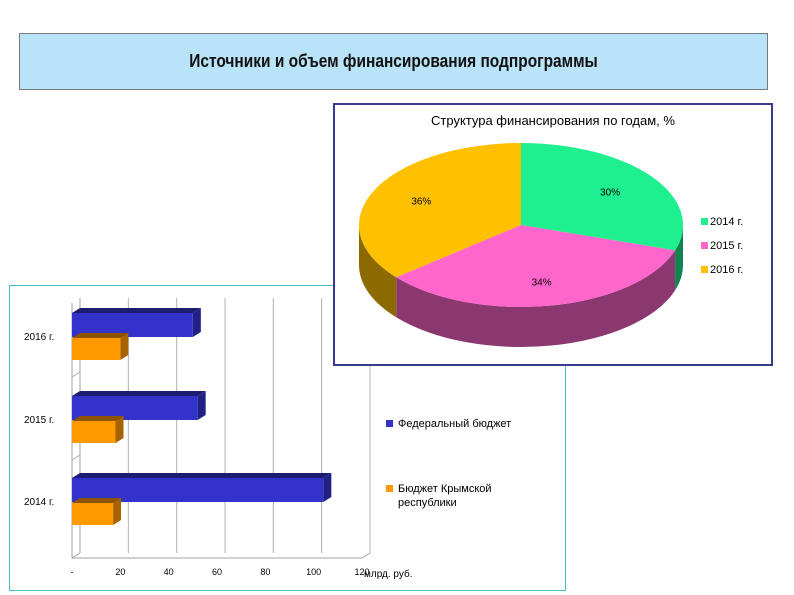  I want to click on bar-x-2014, so click(93, 514).